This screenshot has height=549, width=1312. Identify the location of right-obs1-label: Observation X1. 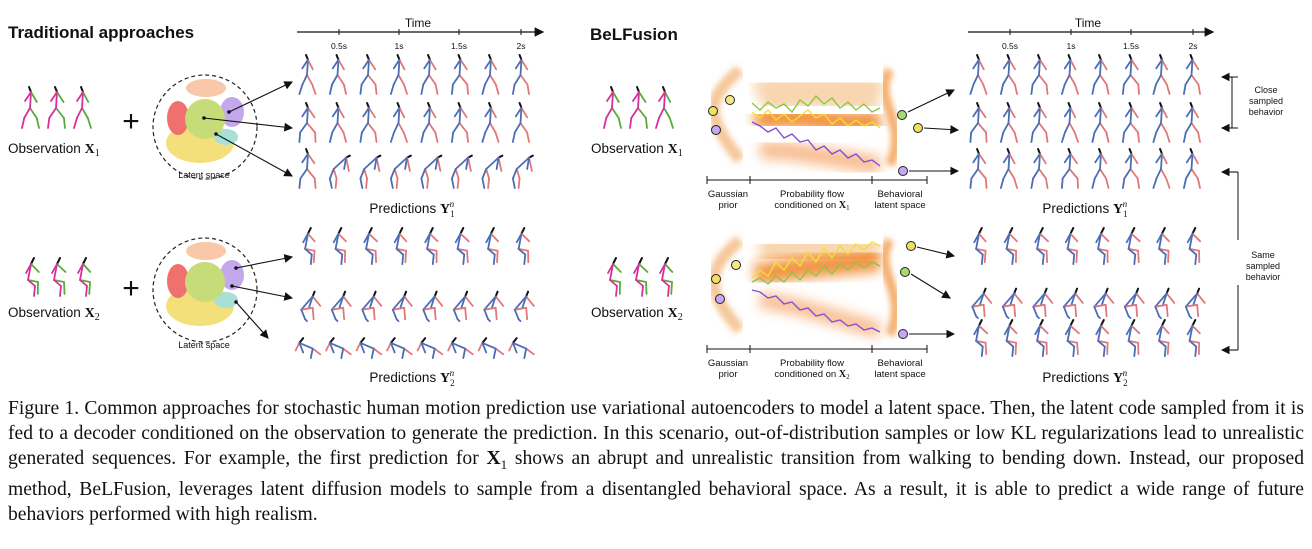
(637, 150).